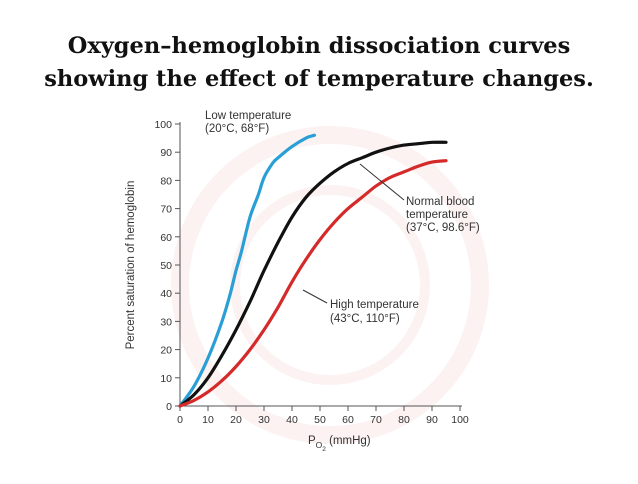  What do you see at coordinates (319, 46) in the screenshot?
I see `slide-title-line-1: Oxygen–hemoglobin dissociation curves` at bounding box center [319, 46].